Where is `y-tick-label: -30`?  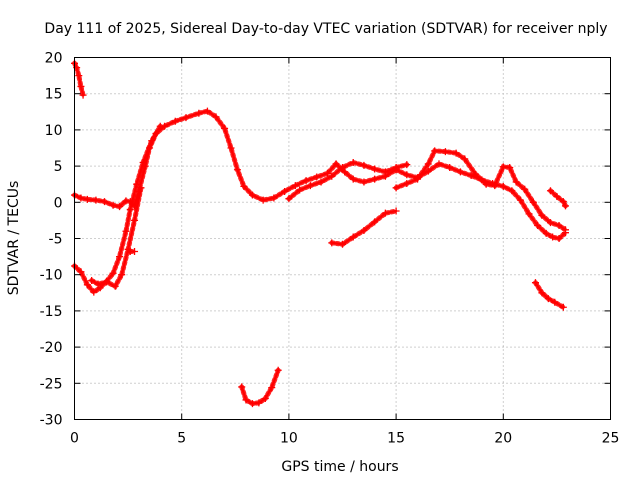
y-tick-label: -30 is located at coordinates (51, 421).